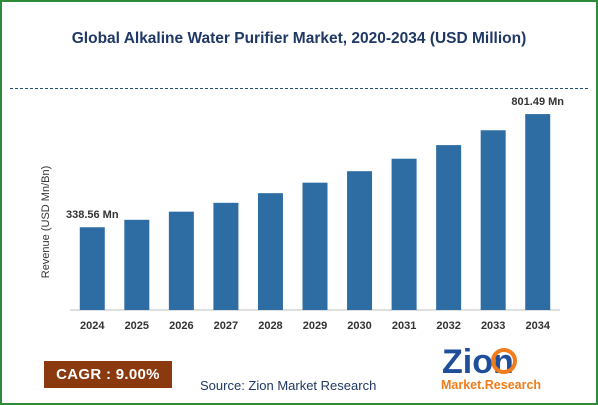 The image size is (598, 405). What do you see at coordinates (270, 326) in the screenshot?
I see `x-tick-label: 2028` at bounding box center [270, 326].